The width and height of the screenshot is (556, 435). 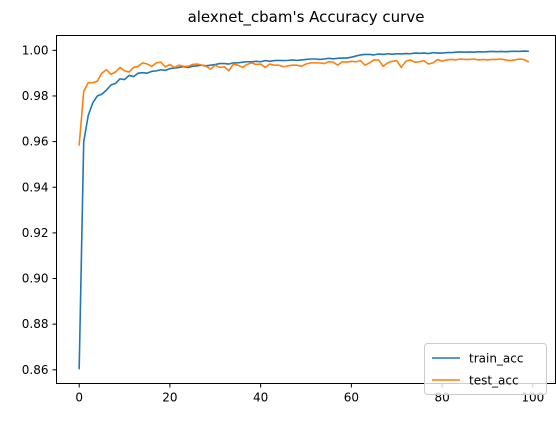 I want to click on y-tick-label: 0.90, so click(x=35, y=279).